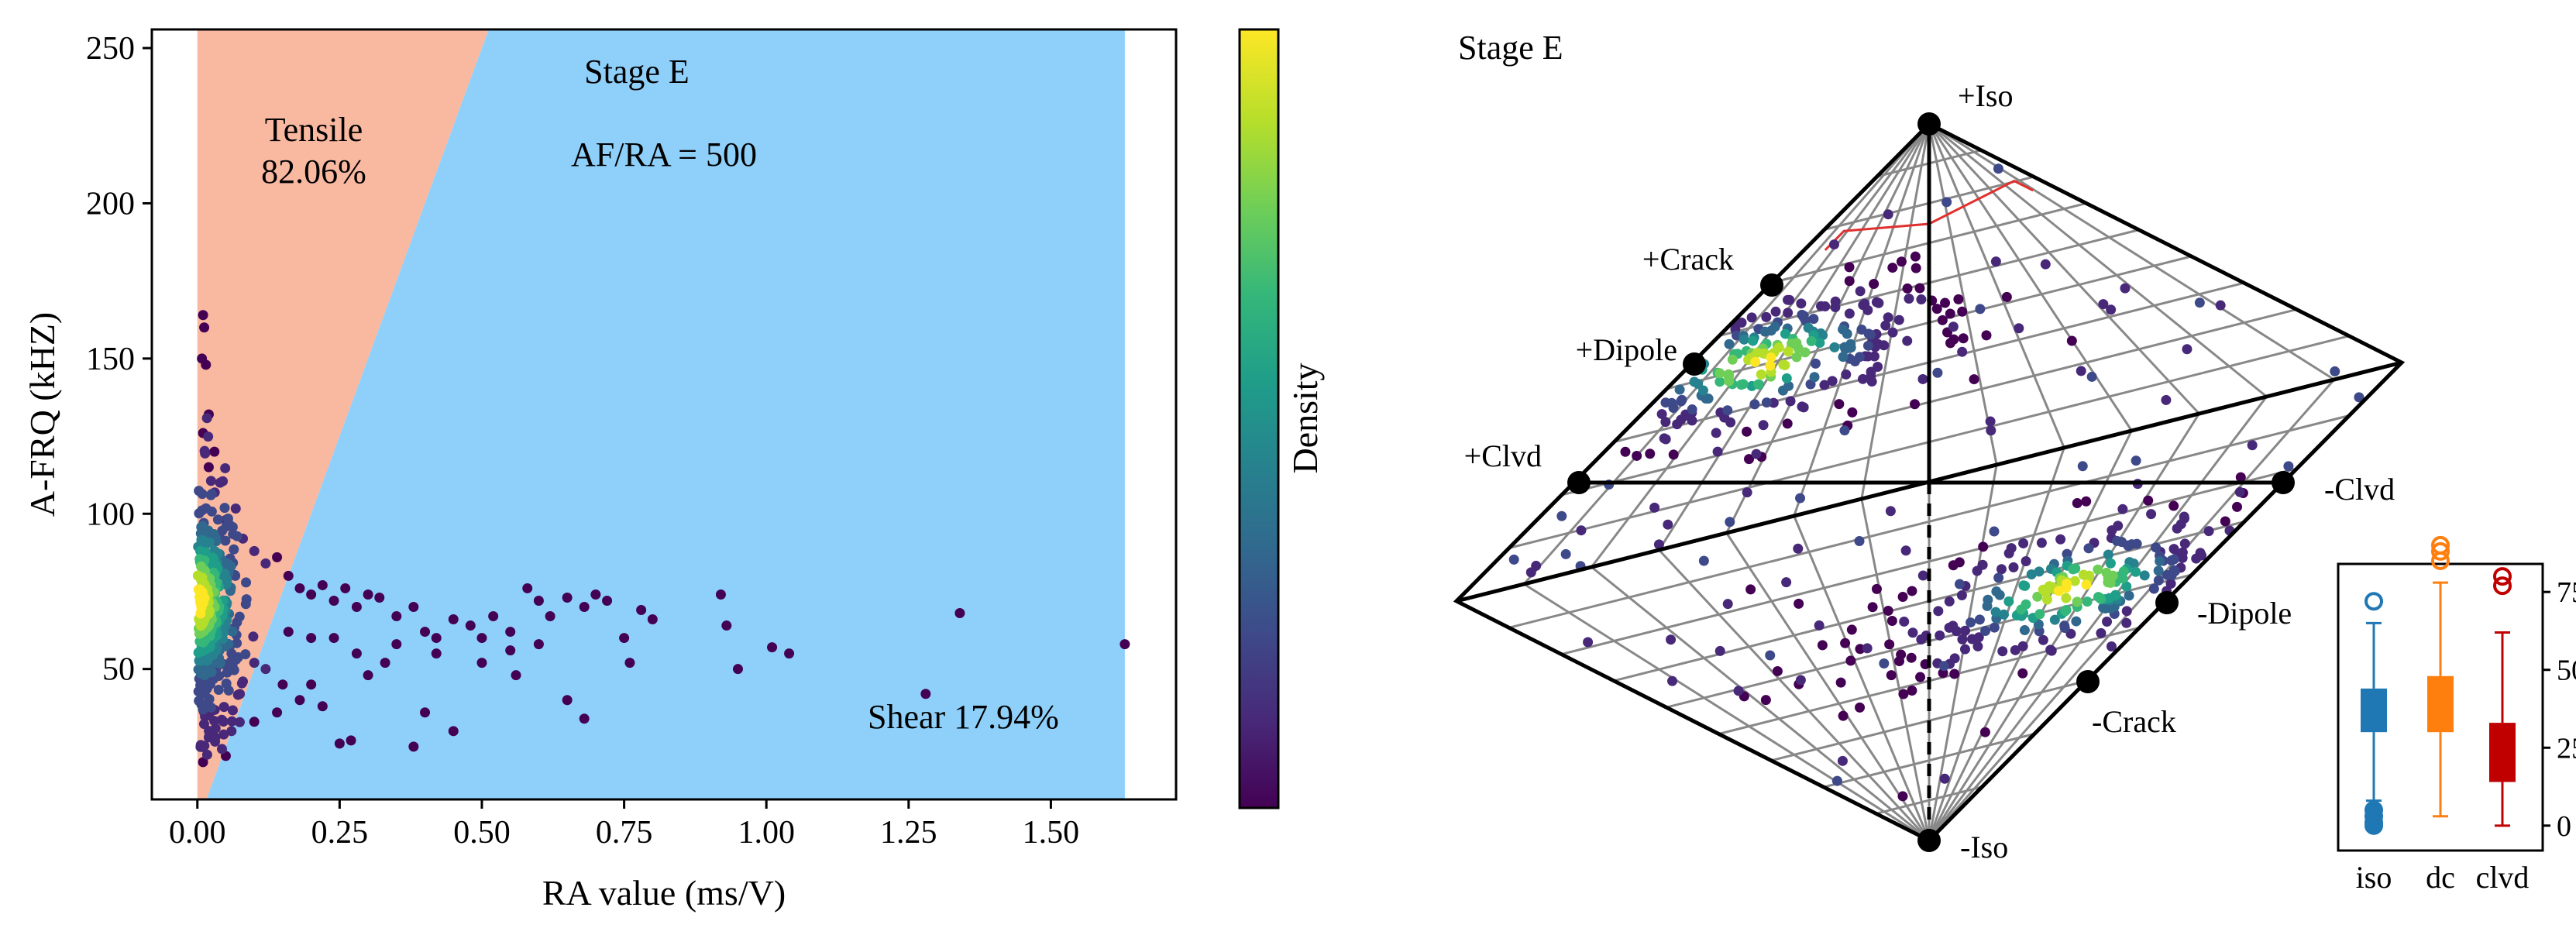 The image size is (2576, 928). I want to click on x-tick-label: 0.75, so click(624, 833).